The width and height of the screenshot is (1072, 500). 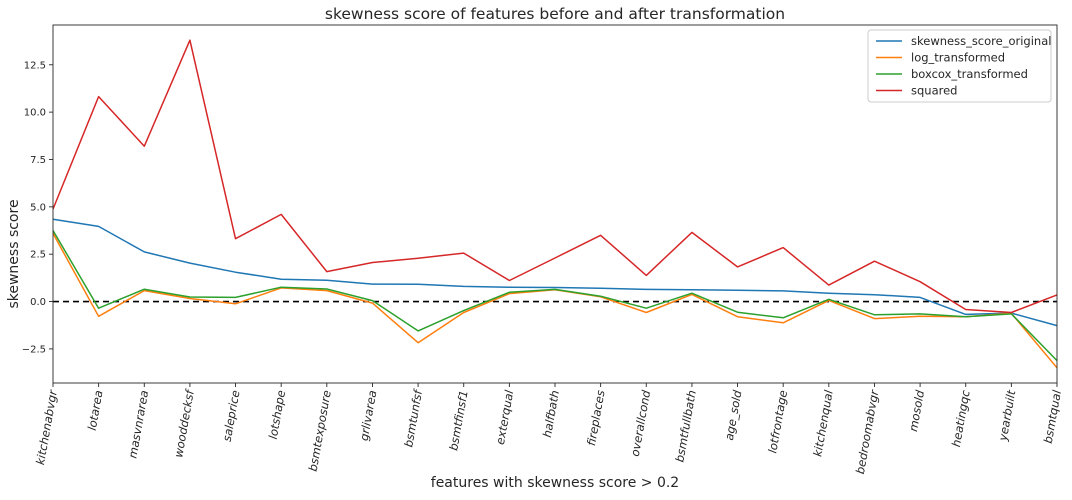 I want to click on x-tick-label: halfbath, so click(x=551, y=413).